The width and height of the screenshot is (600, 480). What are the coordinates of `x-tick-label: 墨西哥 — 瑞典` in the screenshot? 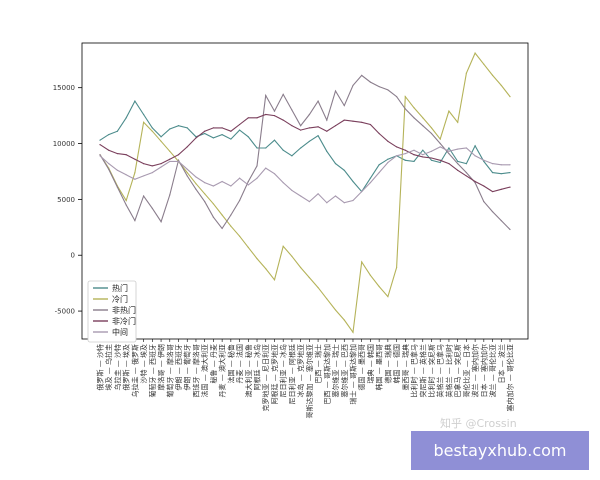 It's located at (405, 367).